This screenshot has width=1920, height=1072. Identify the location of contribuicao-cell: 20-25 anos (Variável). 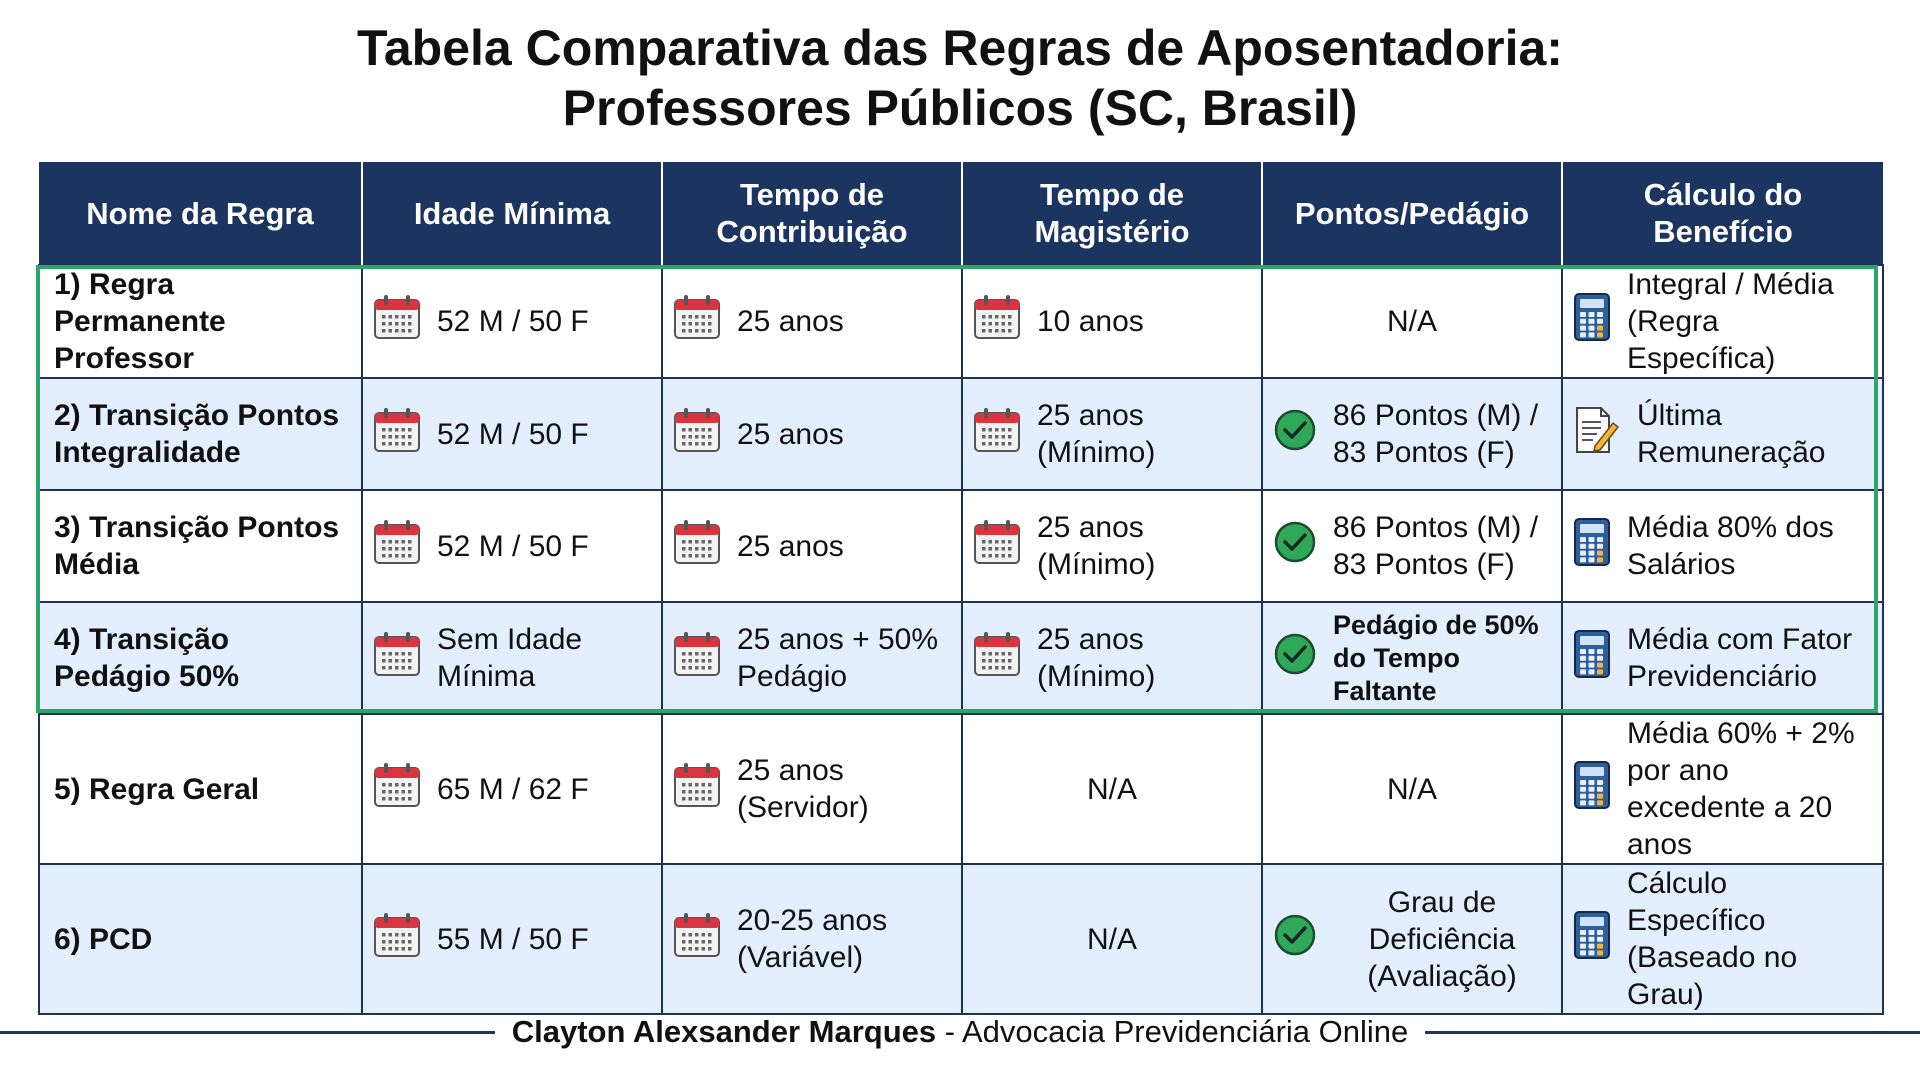
(812, 939).